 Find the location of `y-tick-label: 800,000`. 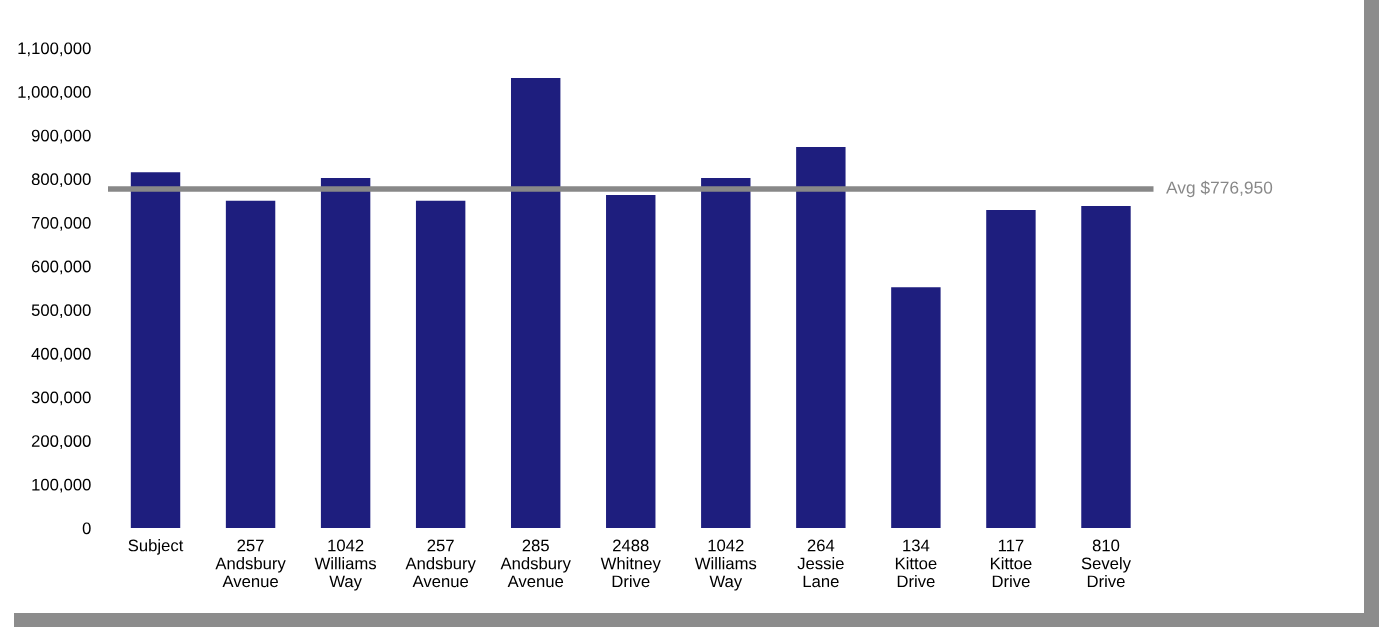

y-tick-label: 800,000 is located at coordinates (61, 180).